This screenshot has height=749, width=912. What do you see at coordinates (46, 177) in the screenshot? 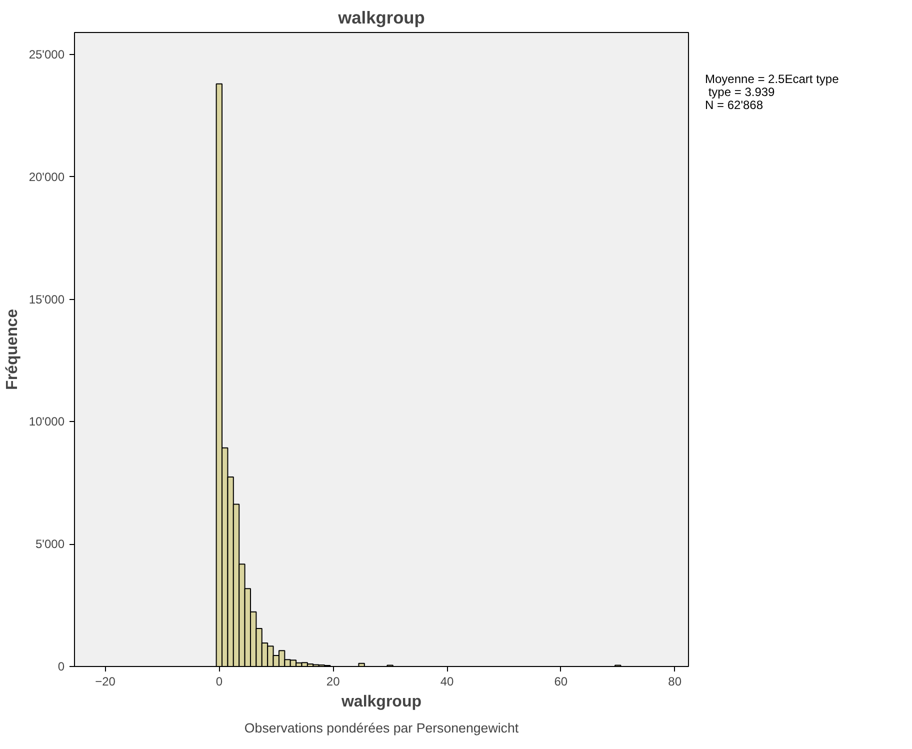
I see `y-tick-label: 20'000` at bounding box center [46, 177].